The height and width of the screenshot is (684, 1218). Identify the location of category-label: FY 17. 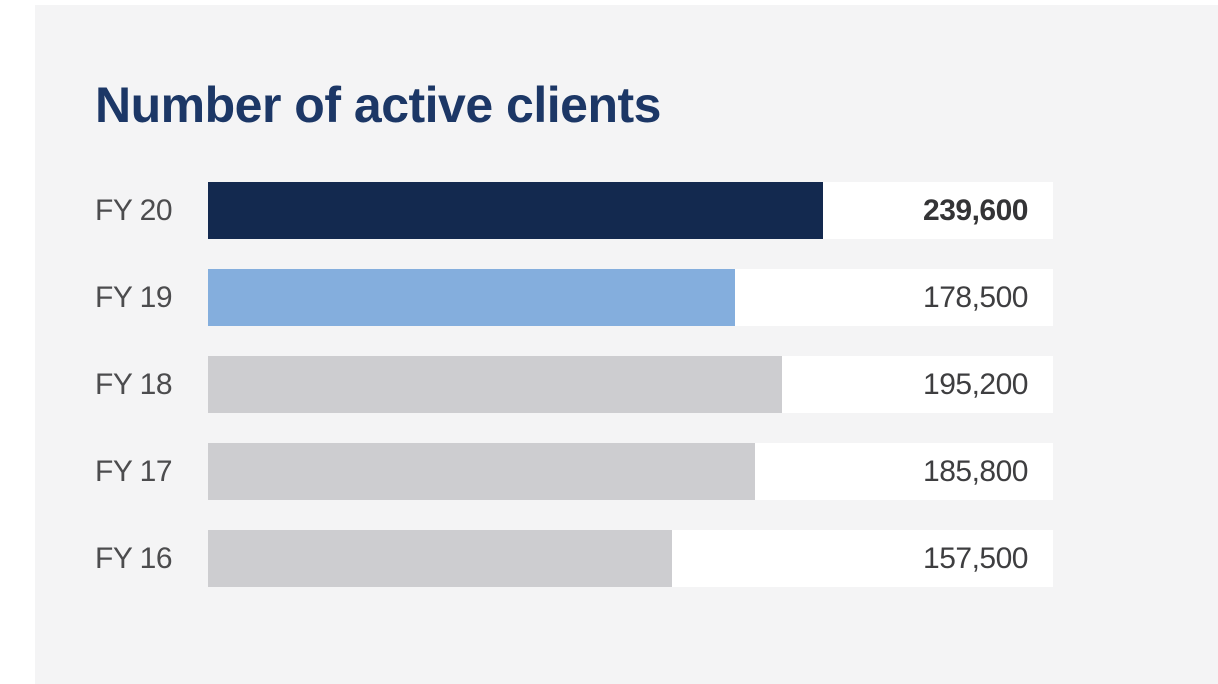
(134, 471).